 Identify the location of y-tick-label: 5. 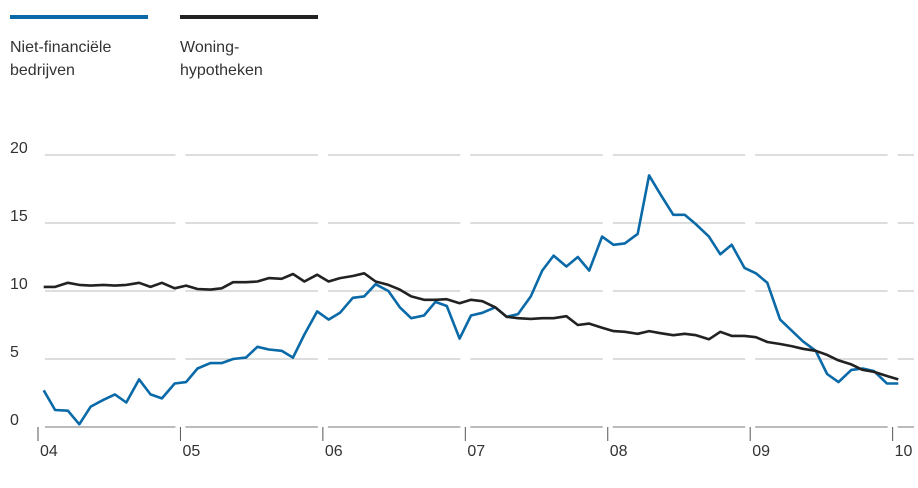
(14, 352).